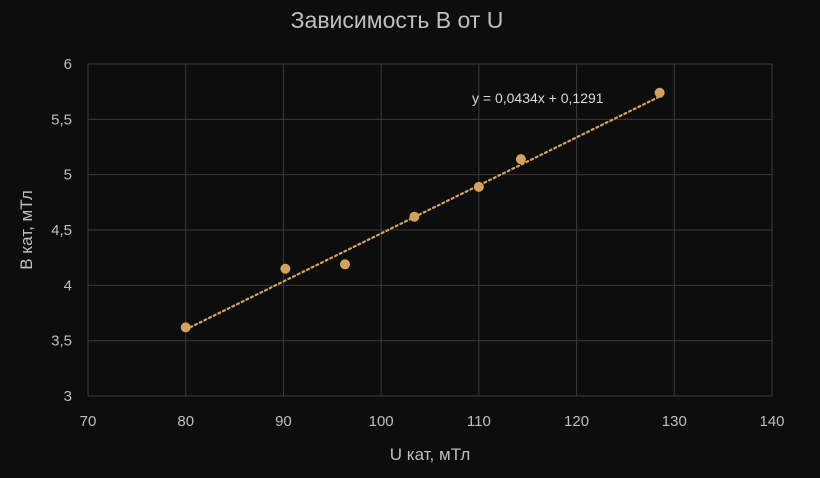 The height and width of the screenshot is (478, 820). Describe the element at coordinates (432, 421) in the screenshot. I see `x-axis-ticks: 70 80 90 100 110 120 130 140` at that location.